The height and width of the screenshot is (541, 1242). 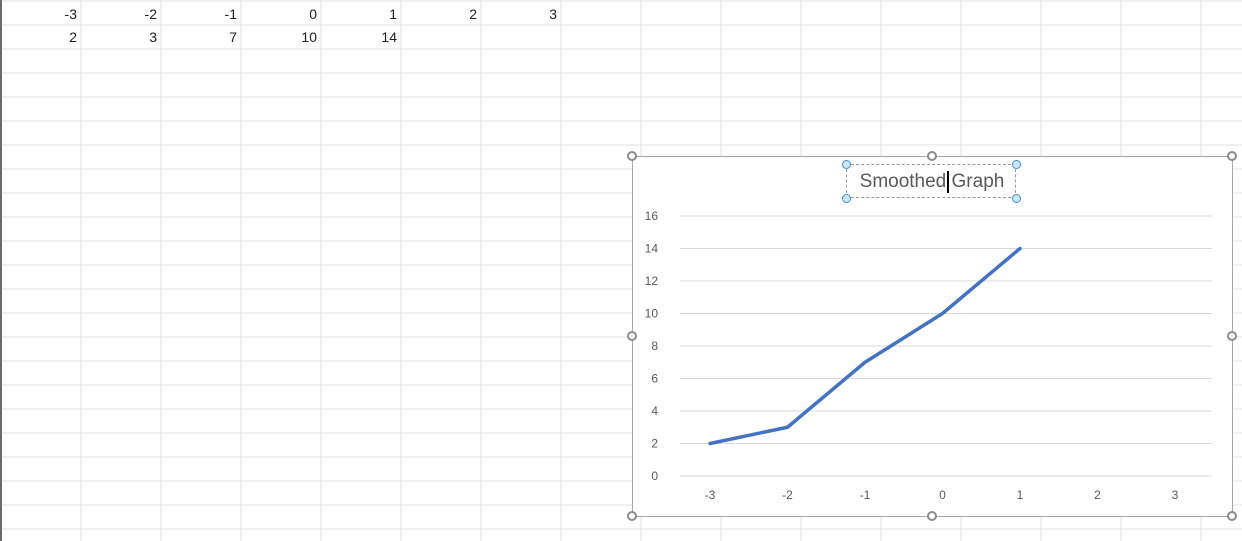 I want to click on chart-title-box: Smoothed Graph, so click(x=931, y=181).